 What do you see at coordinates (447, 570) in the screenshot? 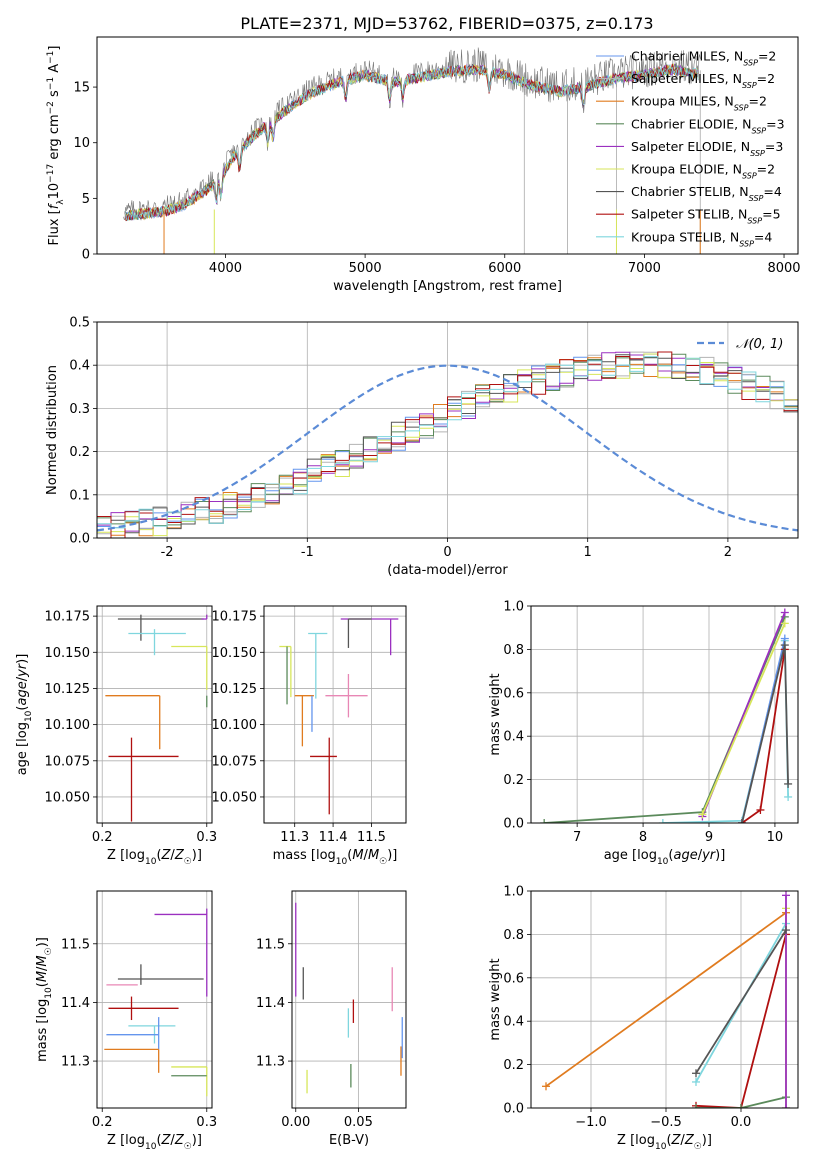
I see `x-axis-label: (data-model)/error` at bounding box center [447, 570].